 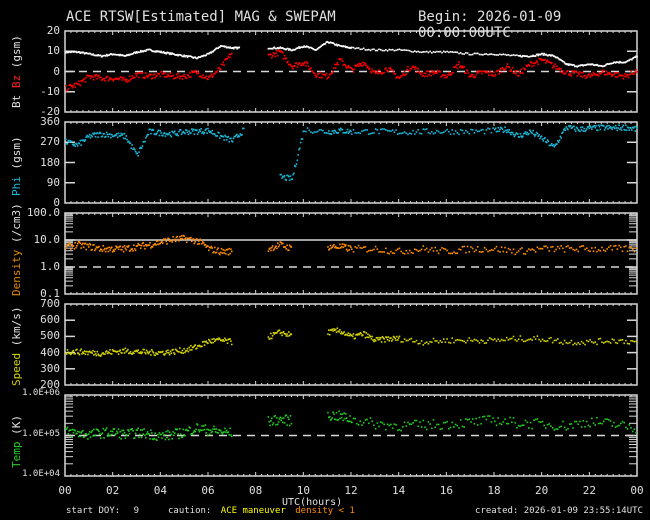 I want to click on start-doy: start DOY: 9, so click(x=102, y=511).